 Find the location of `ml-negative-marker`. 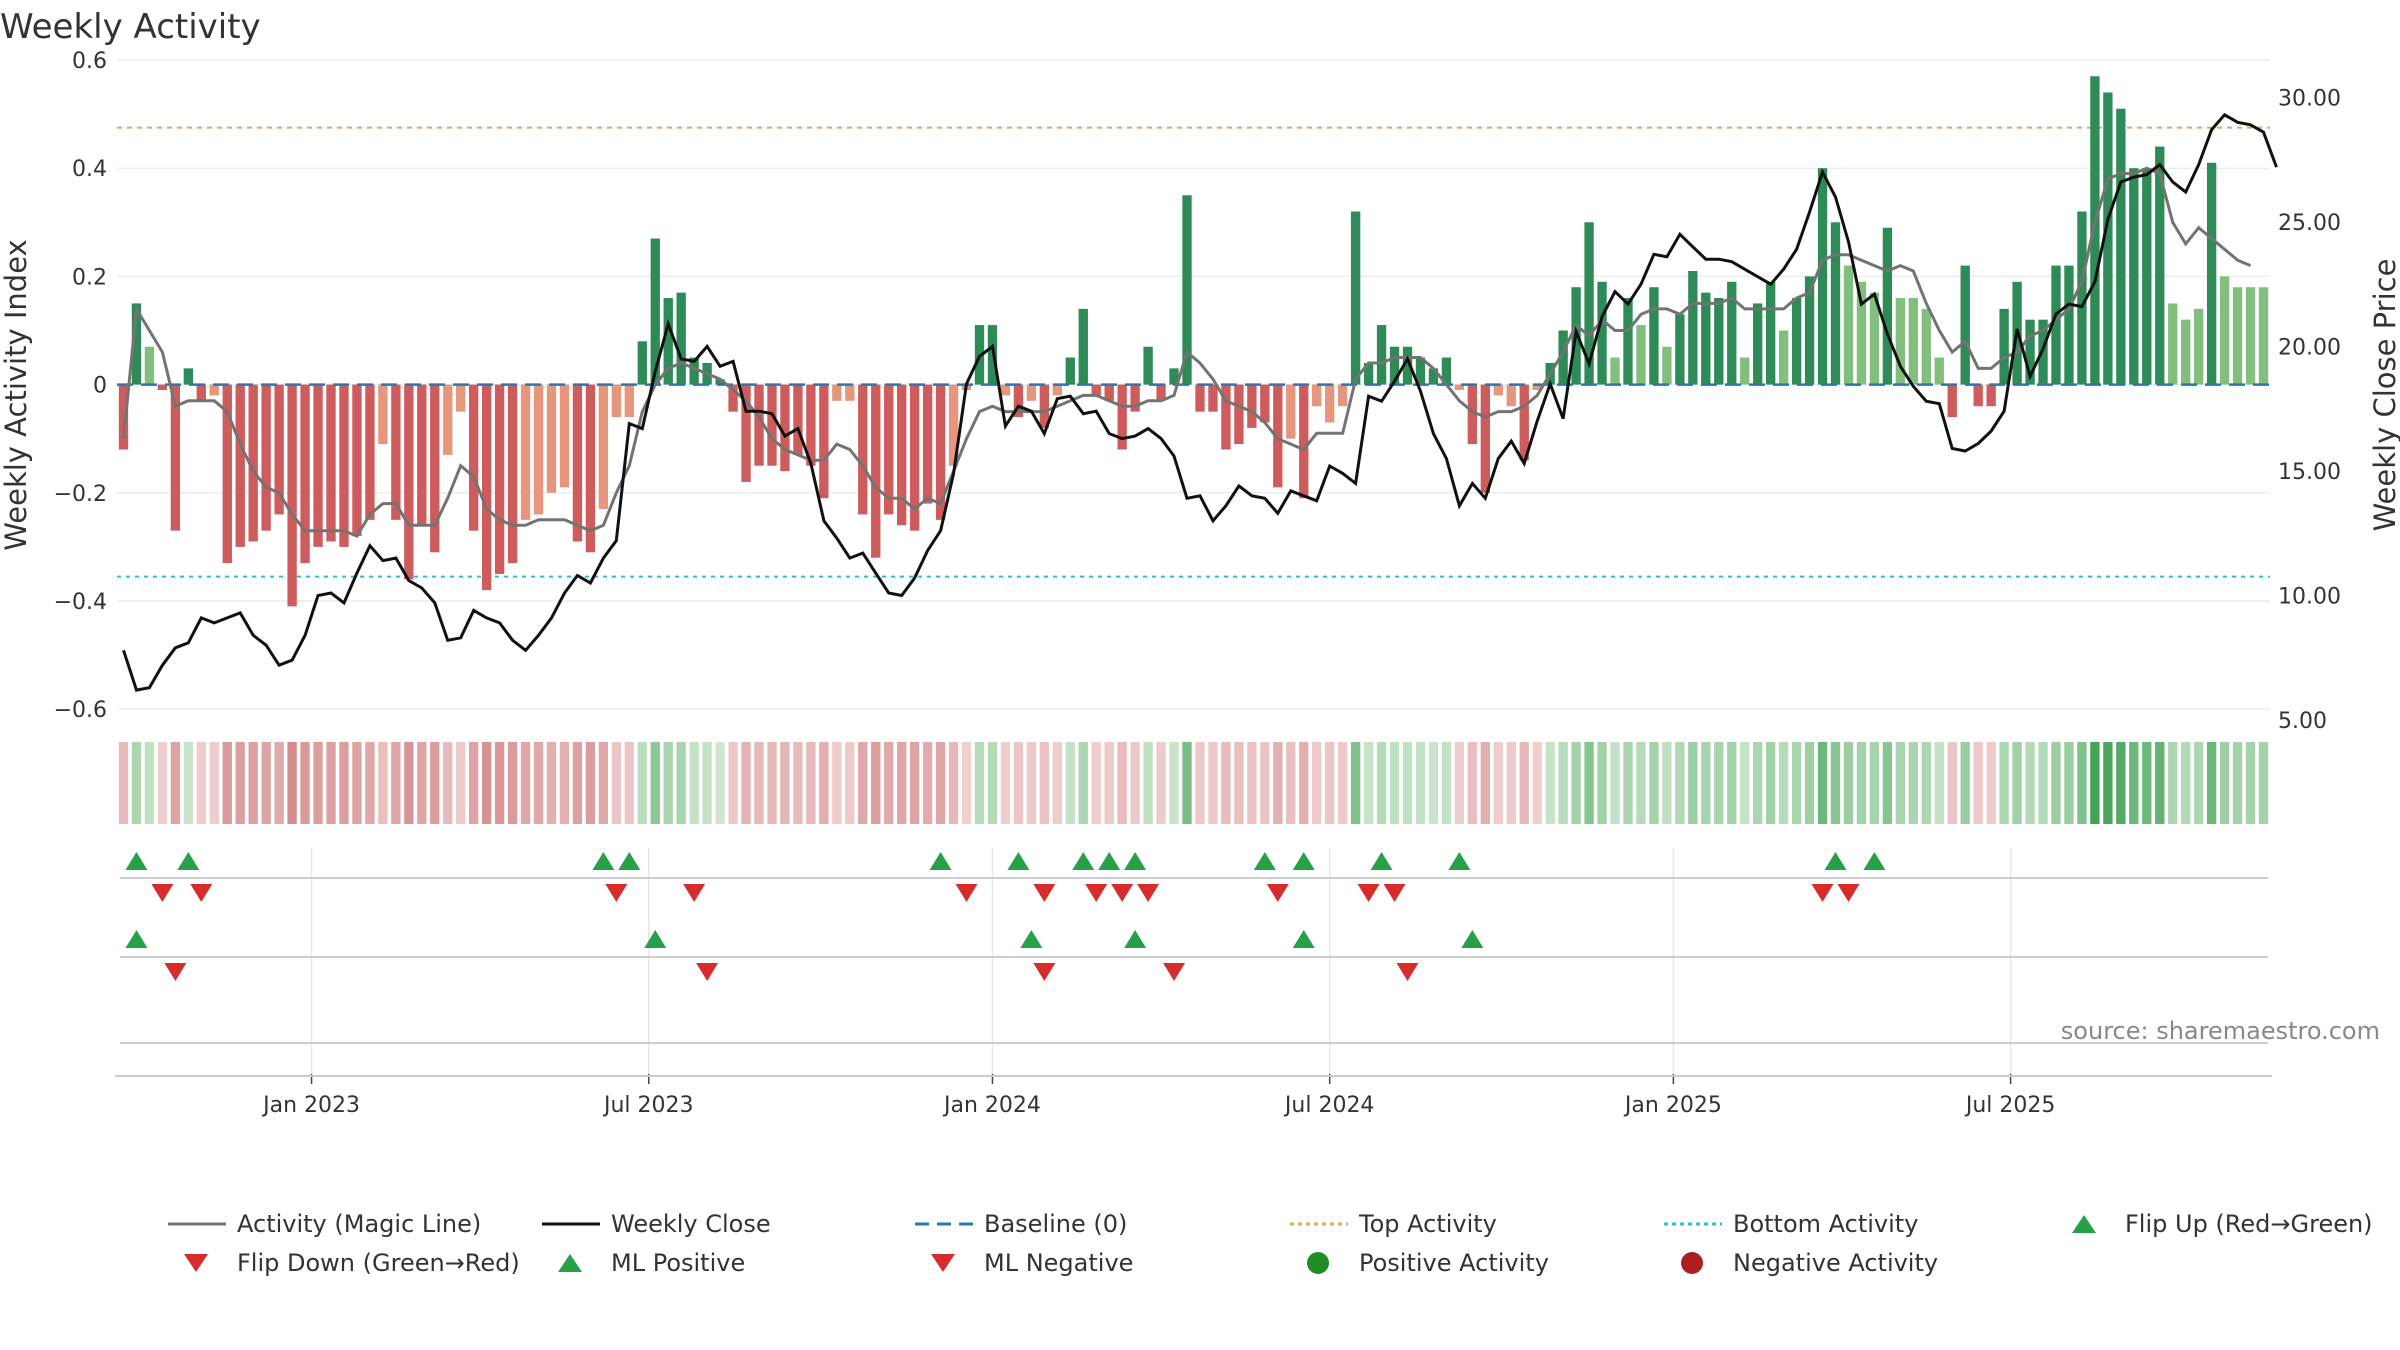

ml-negative-marker is located at coordinates (1044, 972).